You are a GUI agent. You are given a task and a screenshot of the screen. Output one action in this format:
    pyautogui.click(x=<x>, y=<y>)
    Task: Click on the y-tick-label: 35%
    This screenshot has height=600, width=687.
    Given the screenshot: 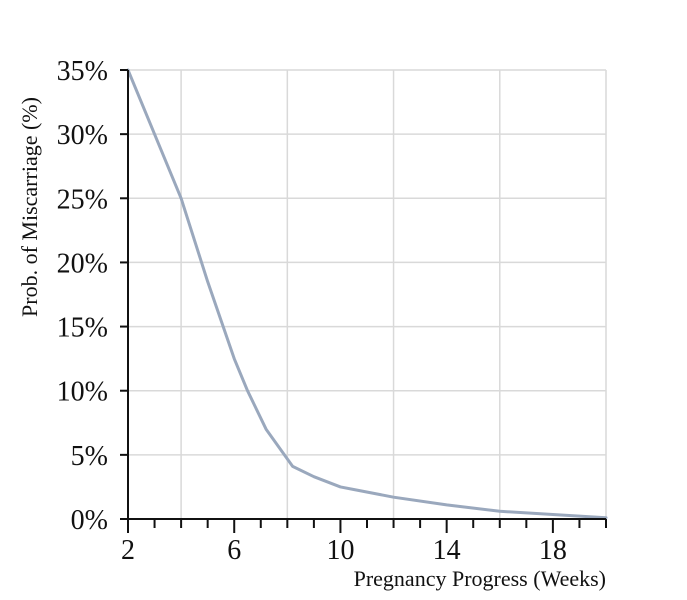 What is the action you would take?
    pyautogui.click(x=82, y=71)
    